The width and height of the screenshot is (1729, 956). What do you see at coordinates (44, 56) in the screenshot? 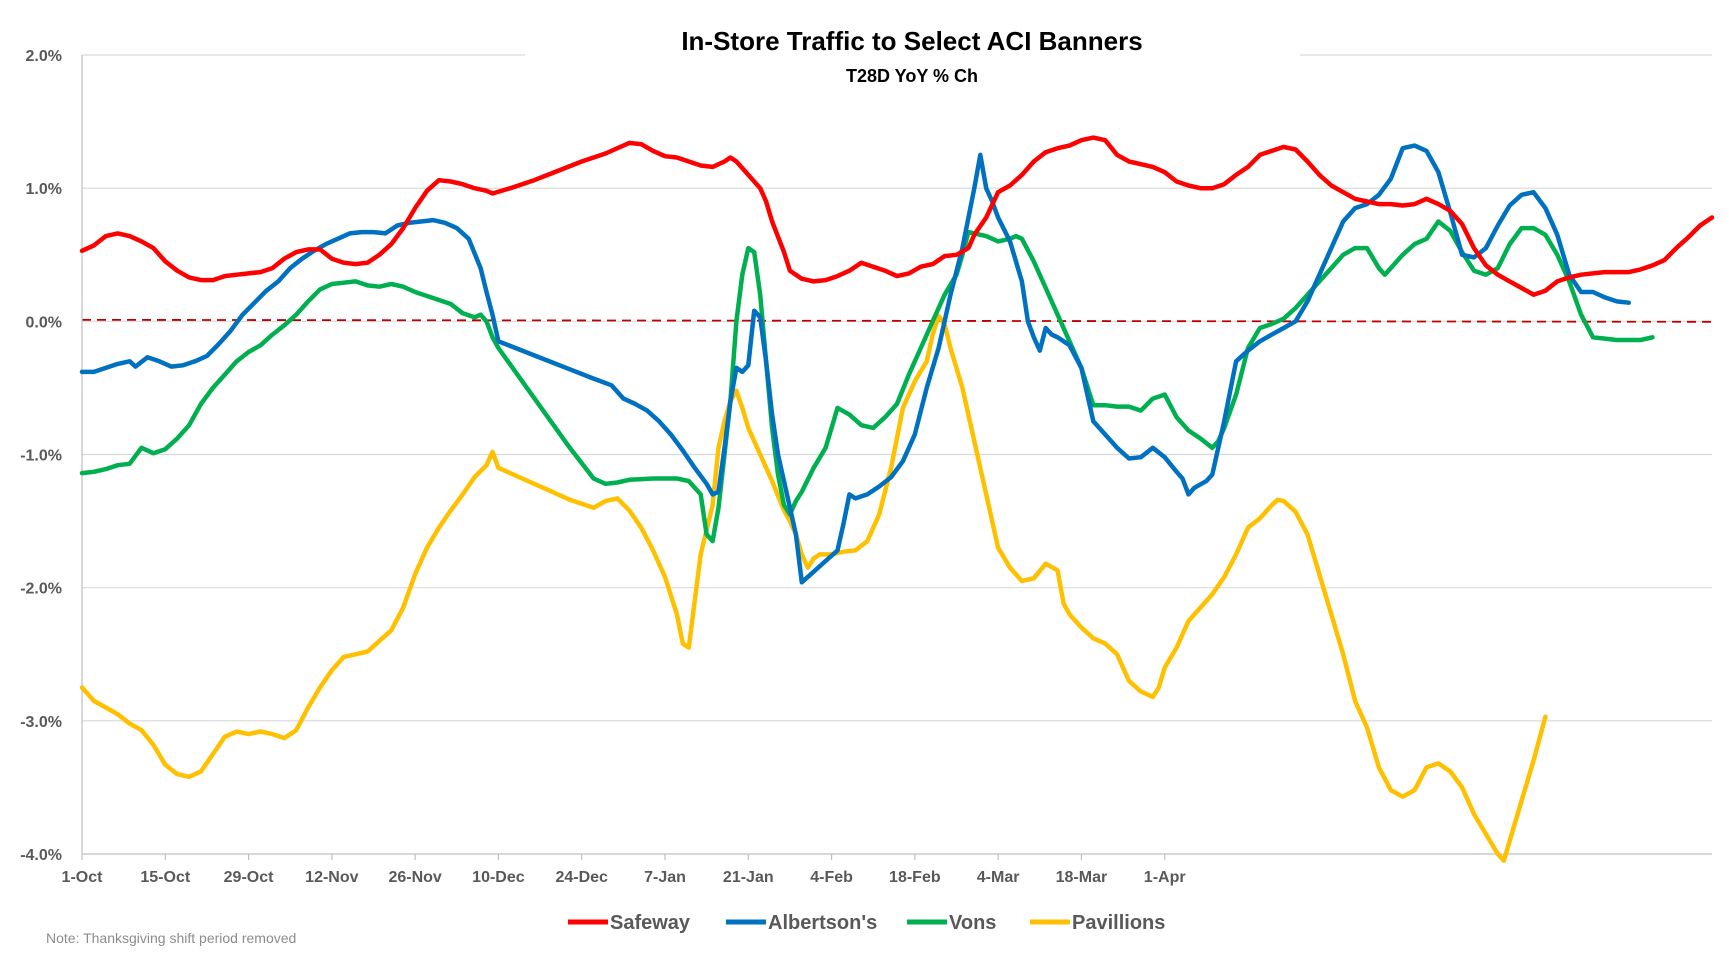
I see `y-tick-label: 2.0%` at bounding box center [44, 56].